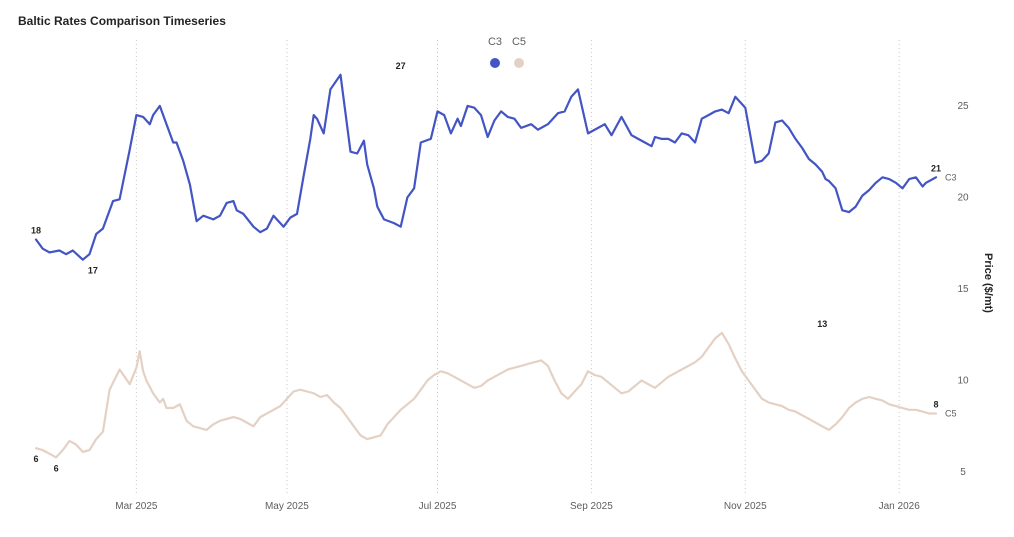 This screenshot has height=537, width=1014. Describe the element at coordinates (936, 168) in the screenshot. I see `data-label: 21` at that location.